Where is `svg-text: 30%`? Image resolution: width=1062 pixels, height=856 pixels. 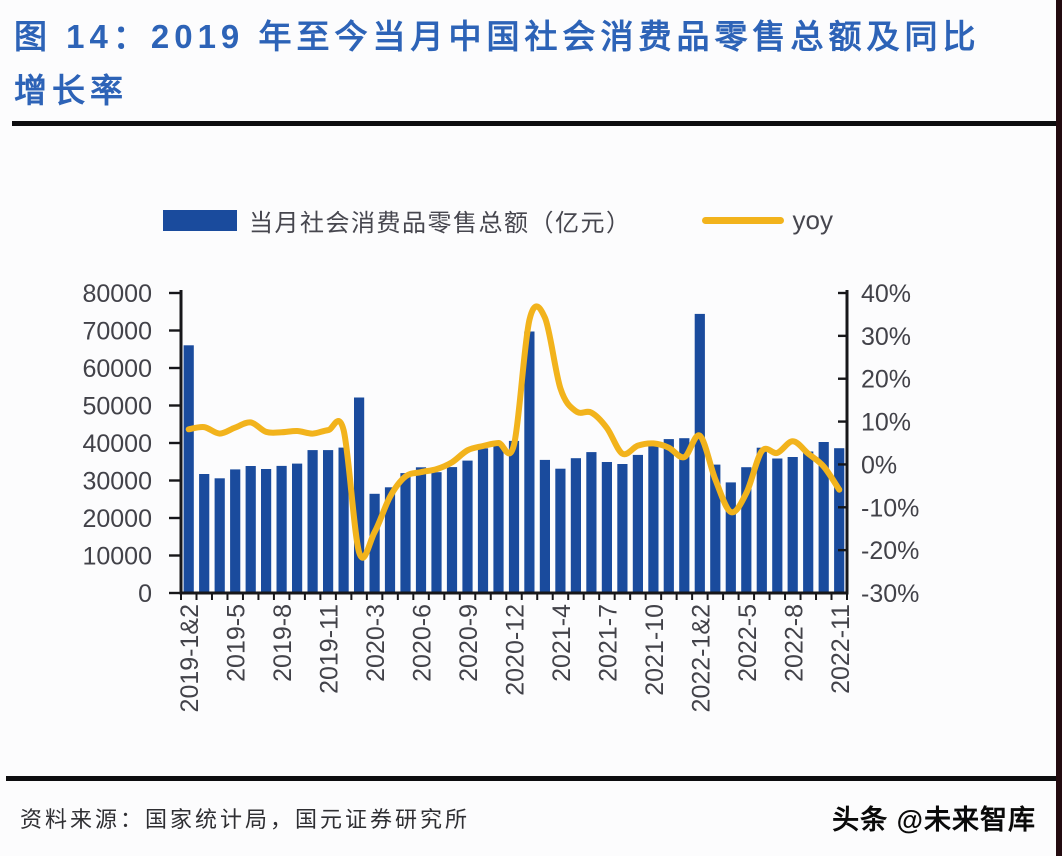 svg-text: 30% is located at coordinates (886, 337).